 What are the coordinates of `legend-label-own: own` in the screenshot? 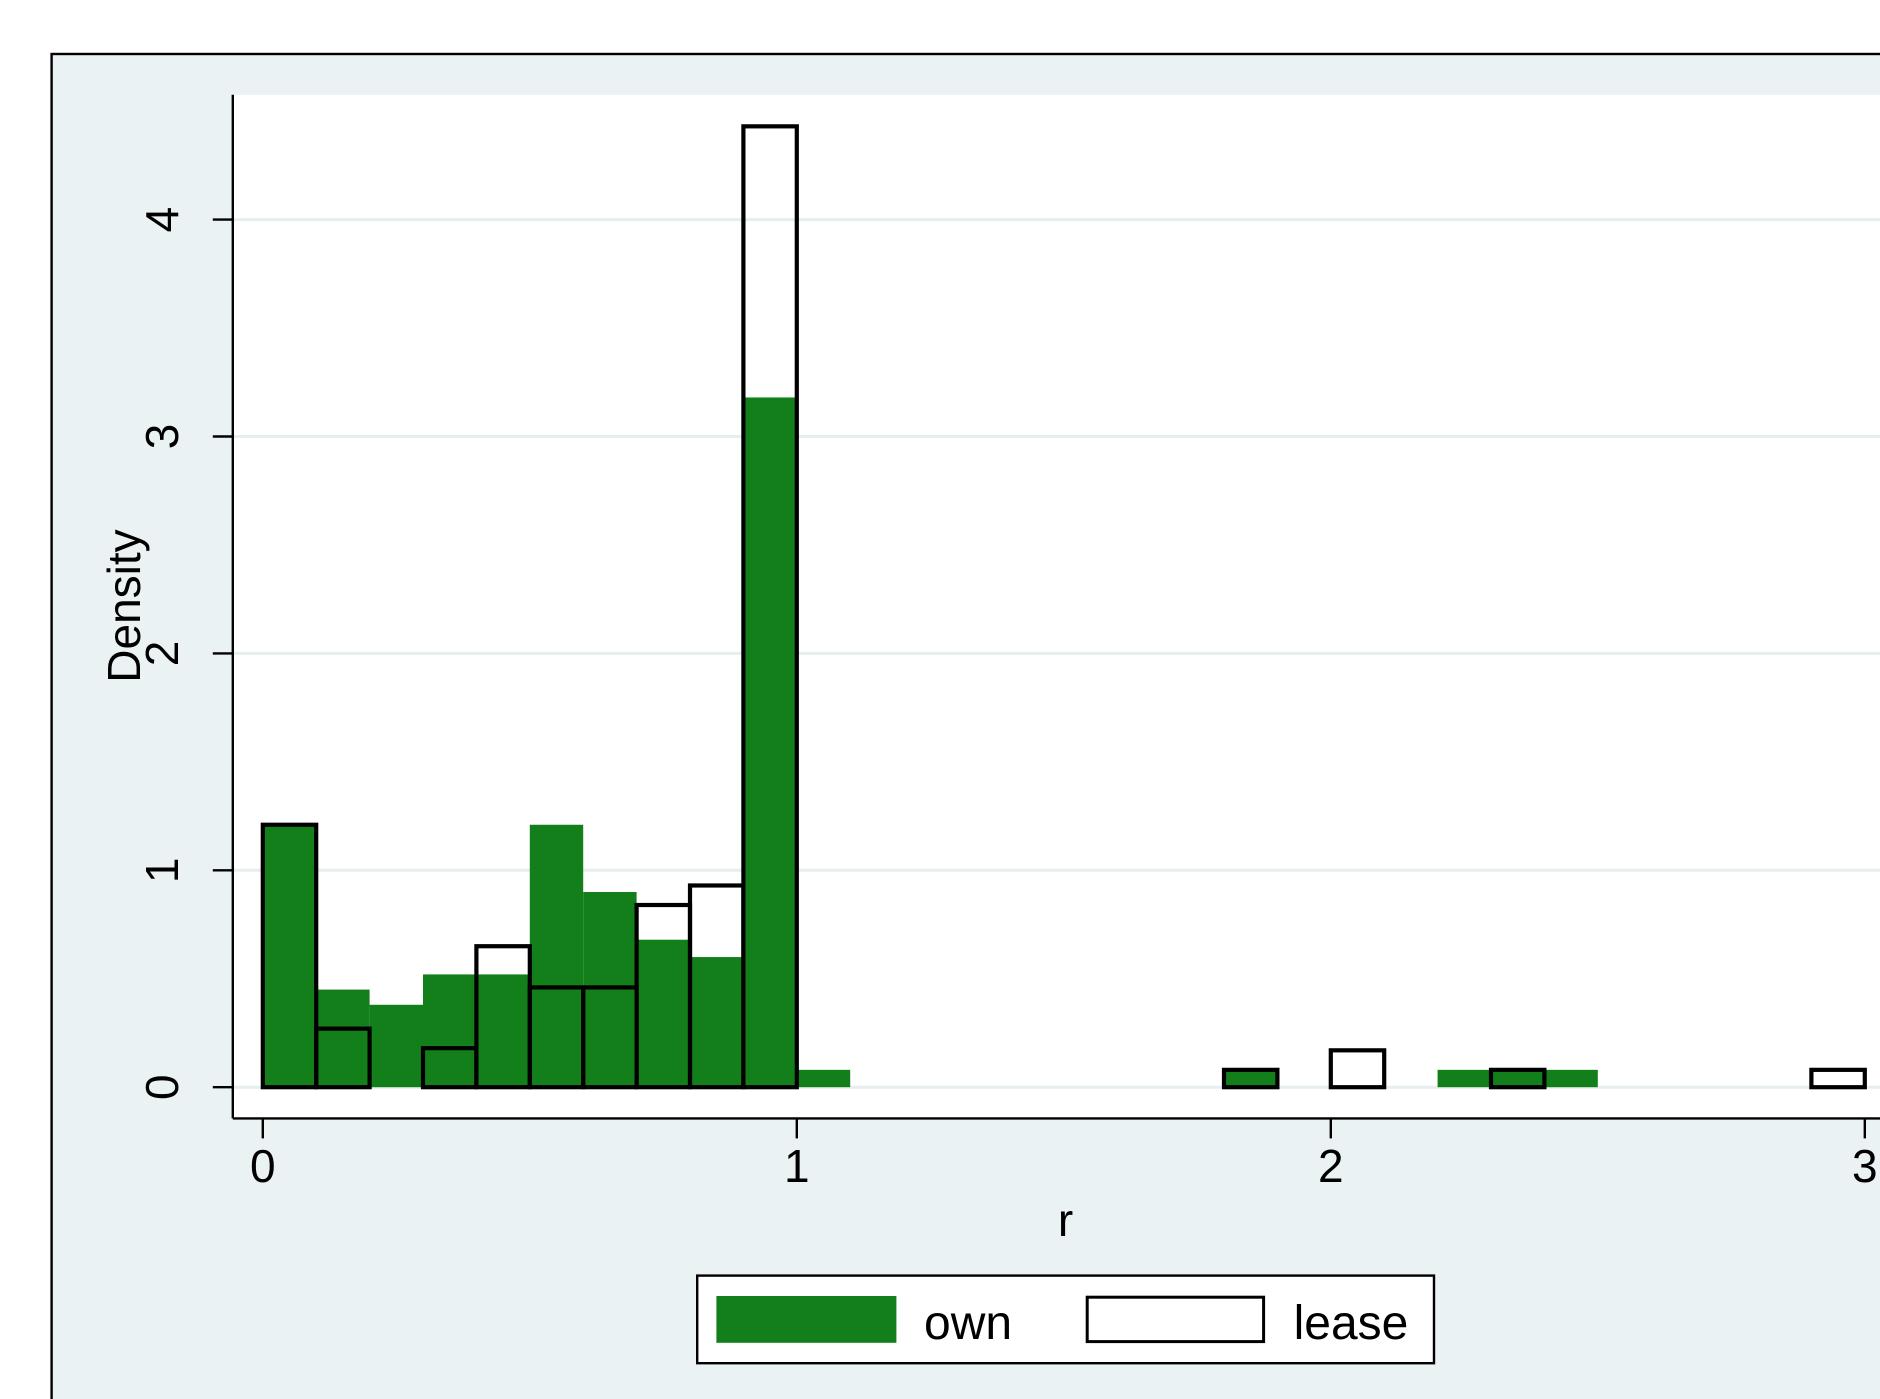 It's located at (968, 1323).